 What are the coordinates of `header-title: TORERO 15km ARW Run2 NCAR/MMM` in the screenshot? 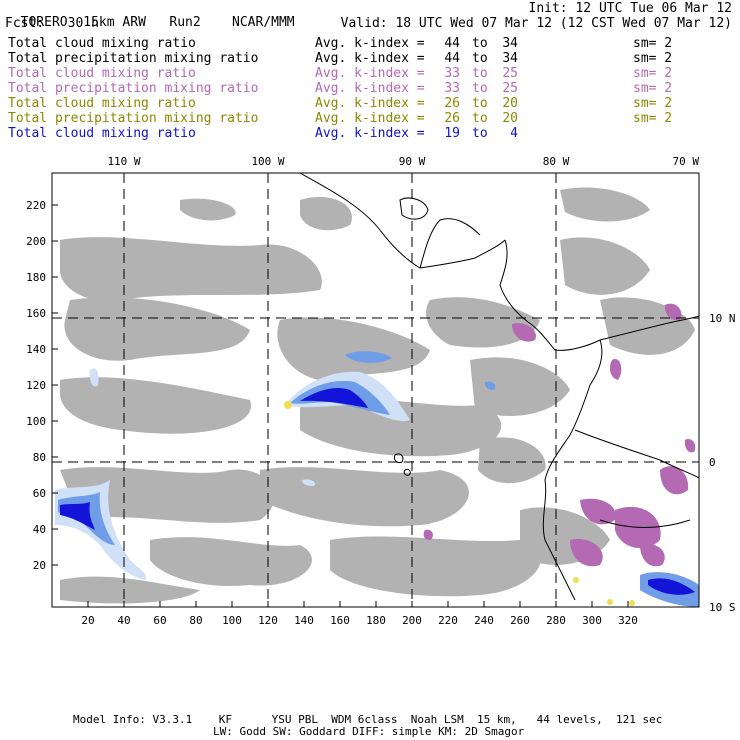 It's located at (150, 16).